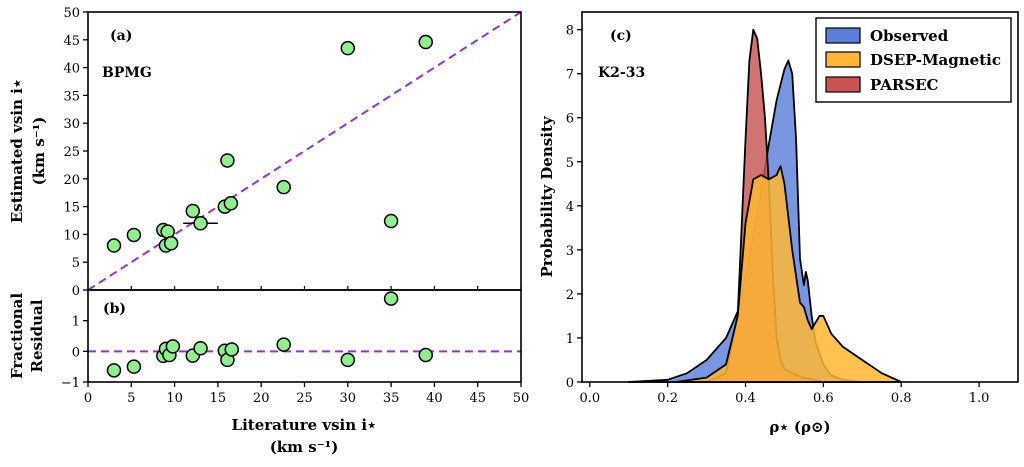 The width and height of the screenshot is (1024, 467). What do you see at coordinates (71, 152) in the screenshot?
I see `y-tick-label: 25` at bounding box center [71, 152].